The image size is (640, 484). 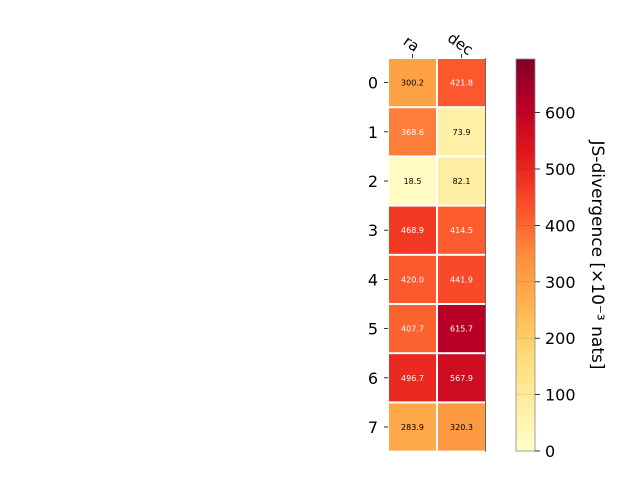 I want to click on cell-value-label: 73.9, so click(x=462, y=132).